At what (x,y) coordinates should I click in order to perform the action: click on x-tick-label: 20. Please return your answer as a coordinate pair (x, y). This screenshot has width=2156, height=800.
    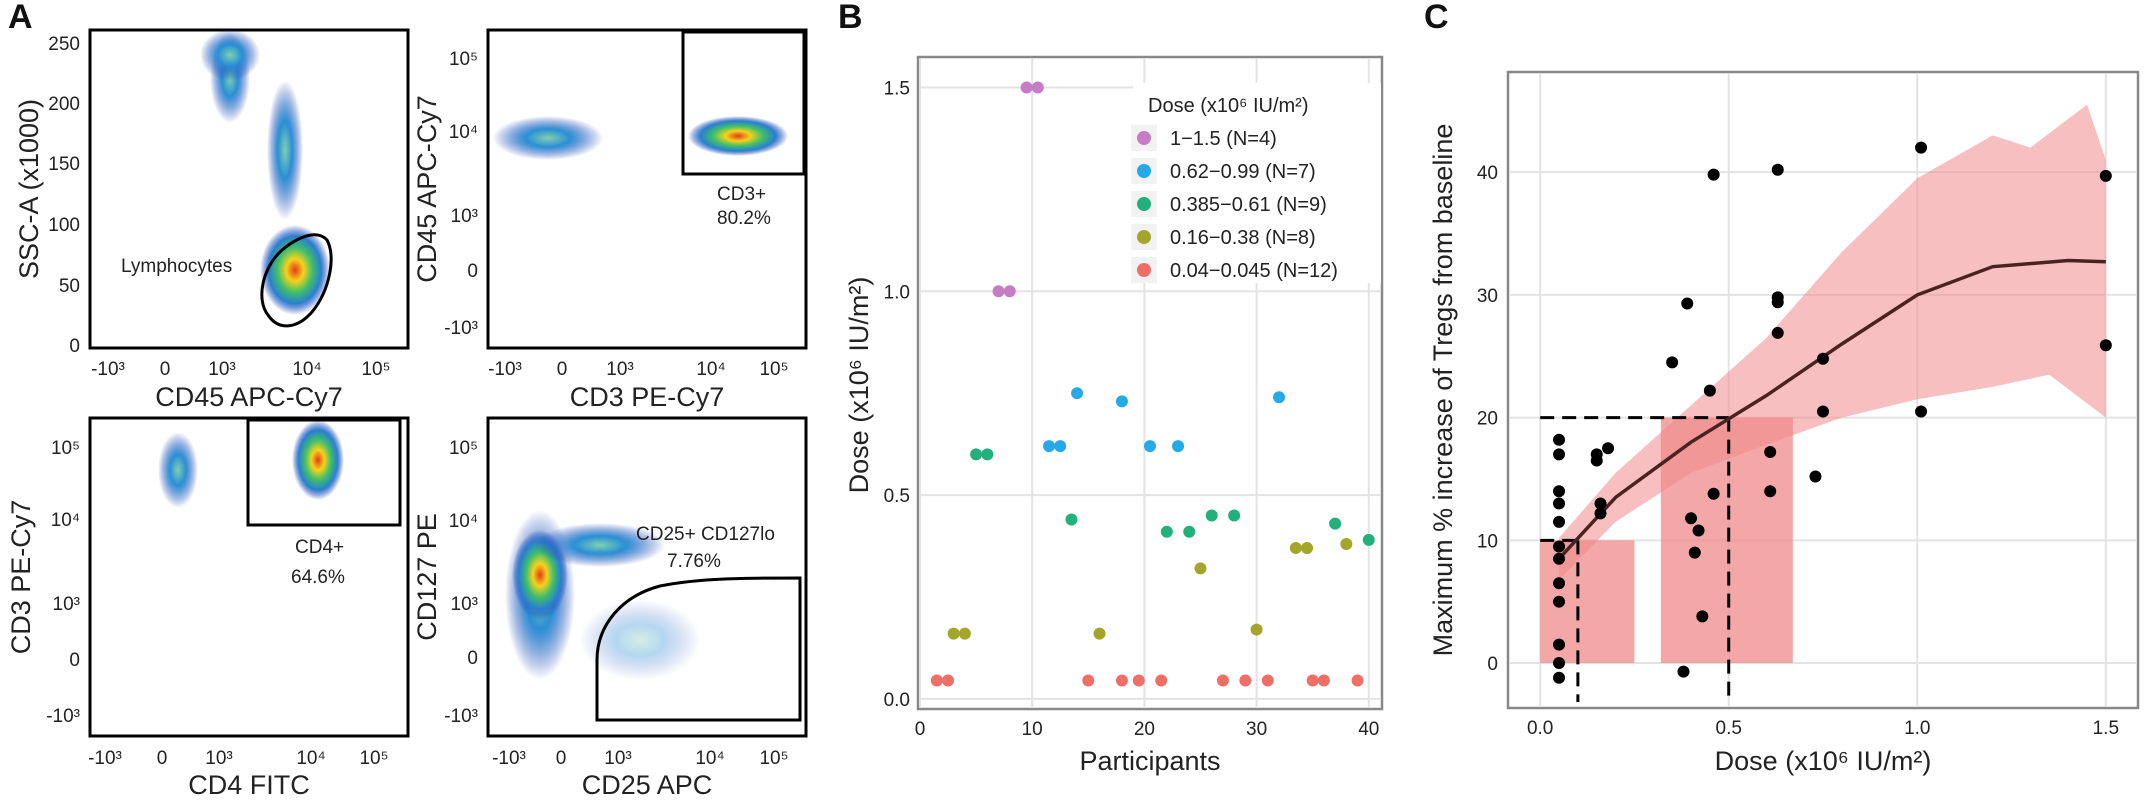
    Looking at the image, I should click on (1144, 729).